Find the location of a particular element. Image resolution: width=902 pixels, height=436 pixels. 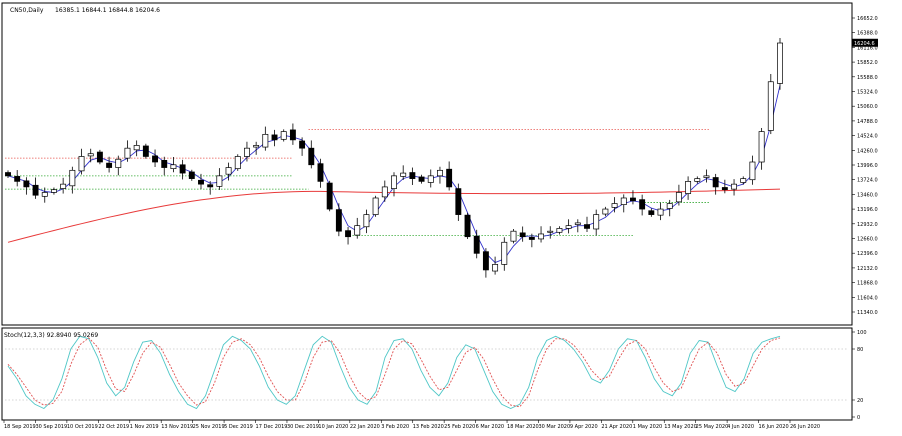

stoch-main-line is located at coordinates (394, 372).